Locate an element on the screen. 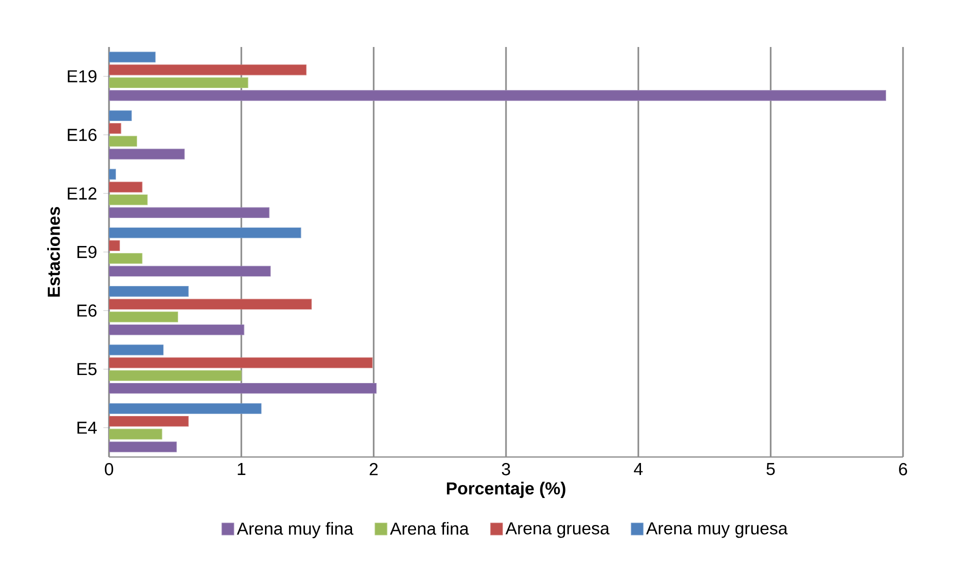 The image size is (956, 578). x-tick-label: 1 is located at coordinates (242, 469).